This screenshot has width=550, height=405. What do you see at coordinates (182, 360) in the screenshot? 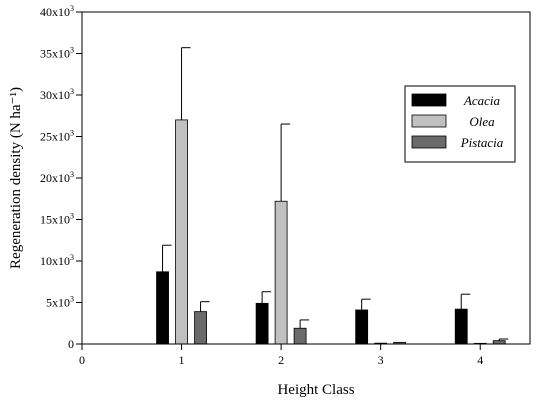
I see `x-tick-label: 1` at bounding box center [182, 360].